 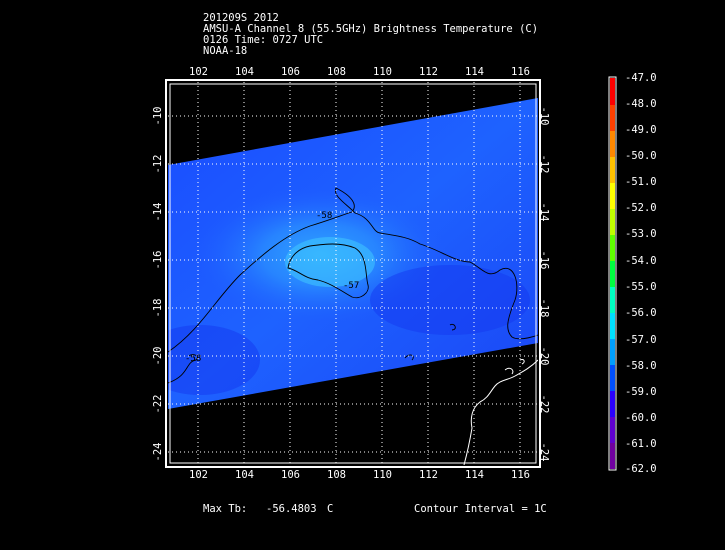 What do you see at coordinates (641, 261) in the screenshot?
I see `colorbar-label: -54.0` at bounding box center [641, 261].